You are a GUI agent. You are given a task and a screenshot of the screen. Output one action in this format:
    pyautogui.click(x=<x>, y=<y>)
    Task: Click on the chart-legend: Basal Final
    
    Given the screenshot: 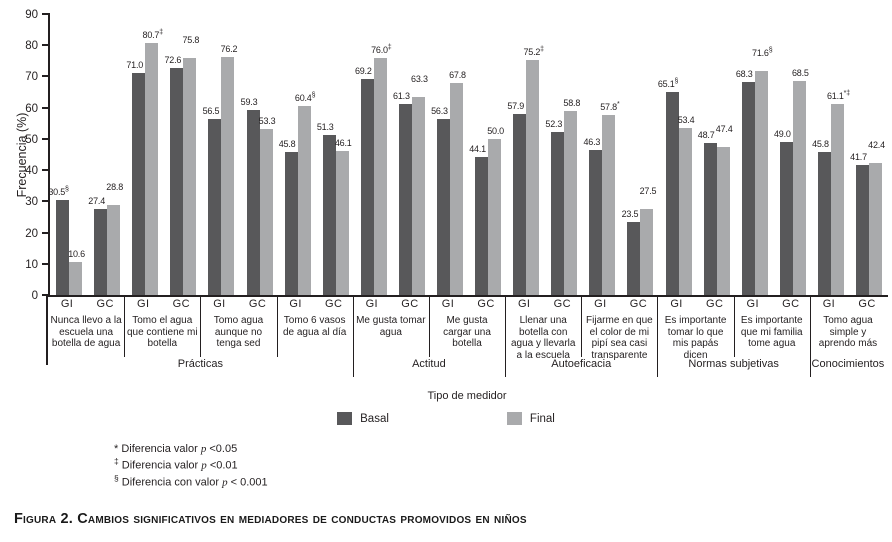 What is the action you would take?
    pyautogui.click(x=446, y=418)
    